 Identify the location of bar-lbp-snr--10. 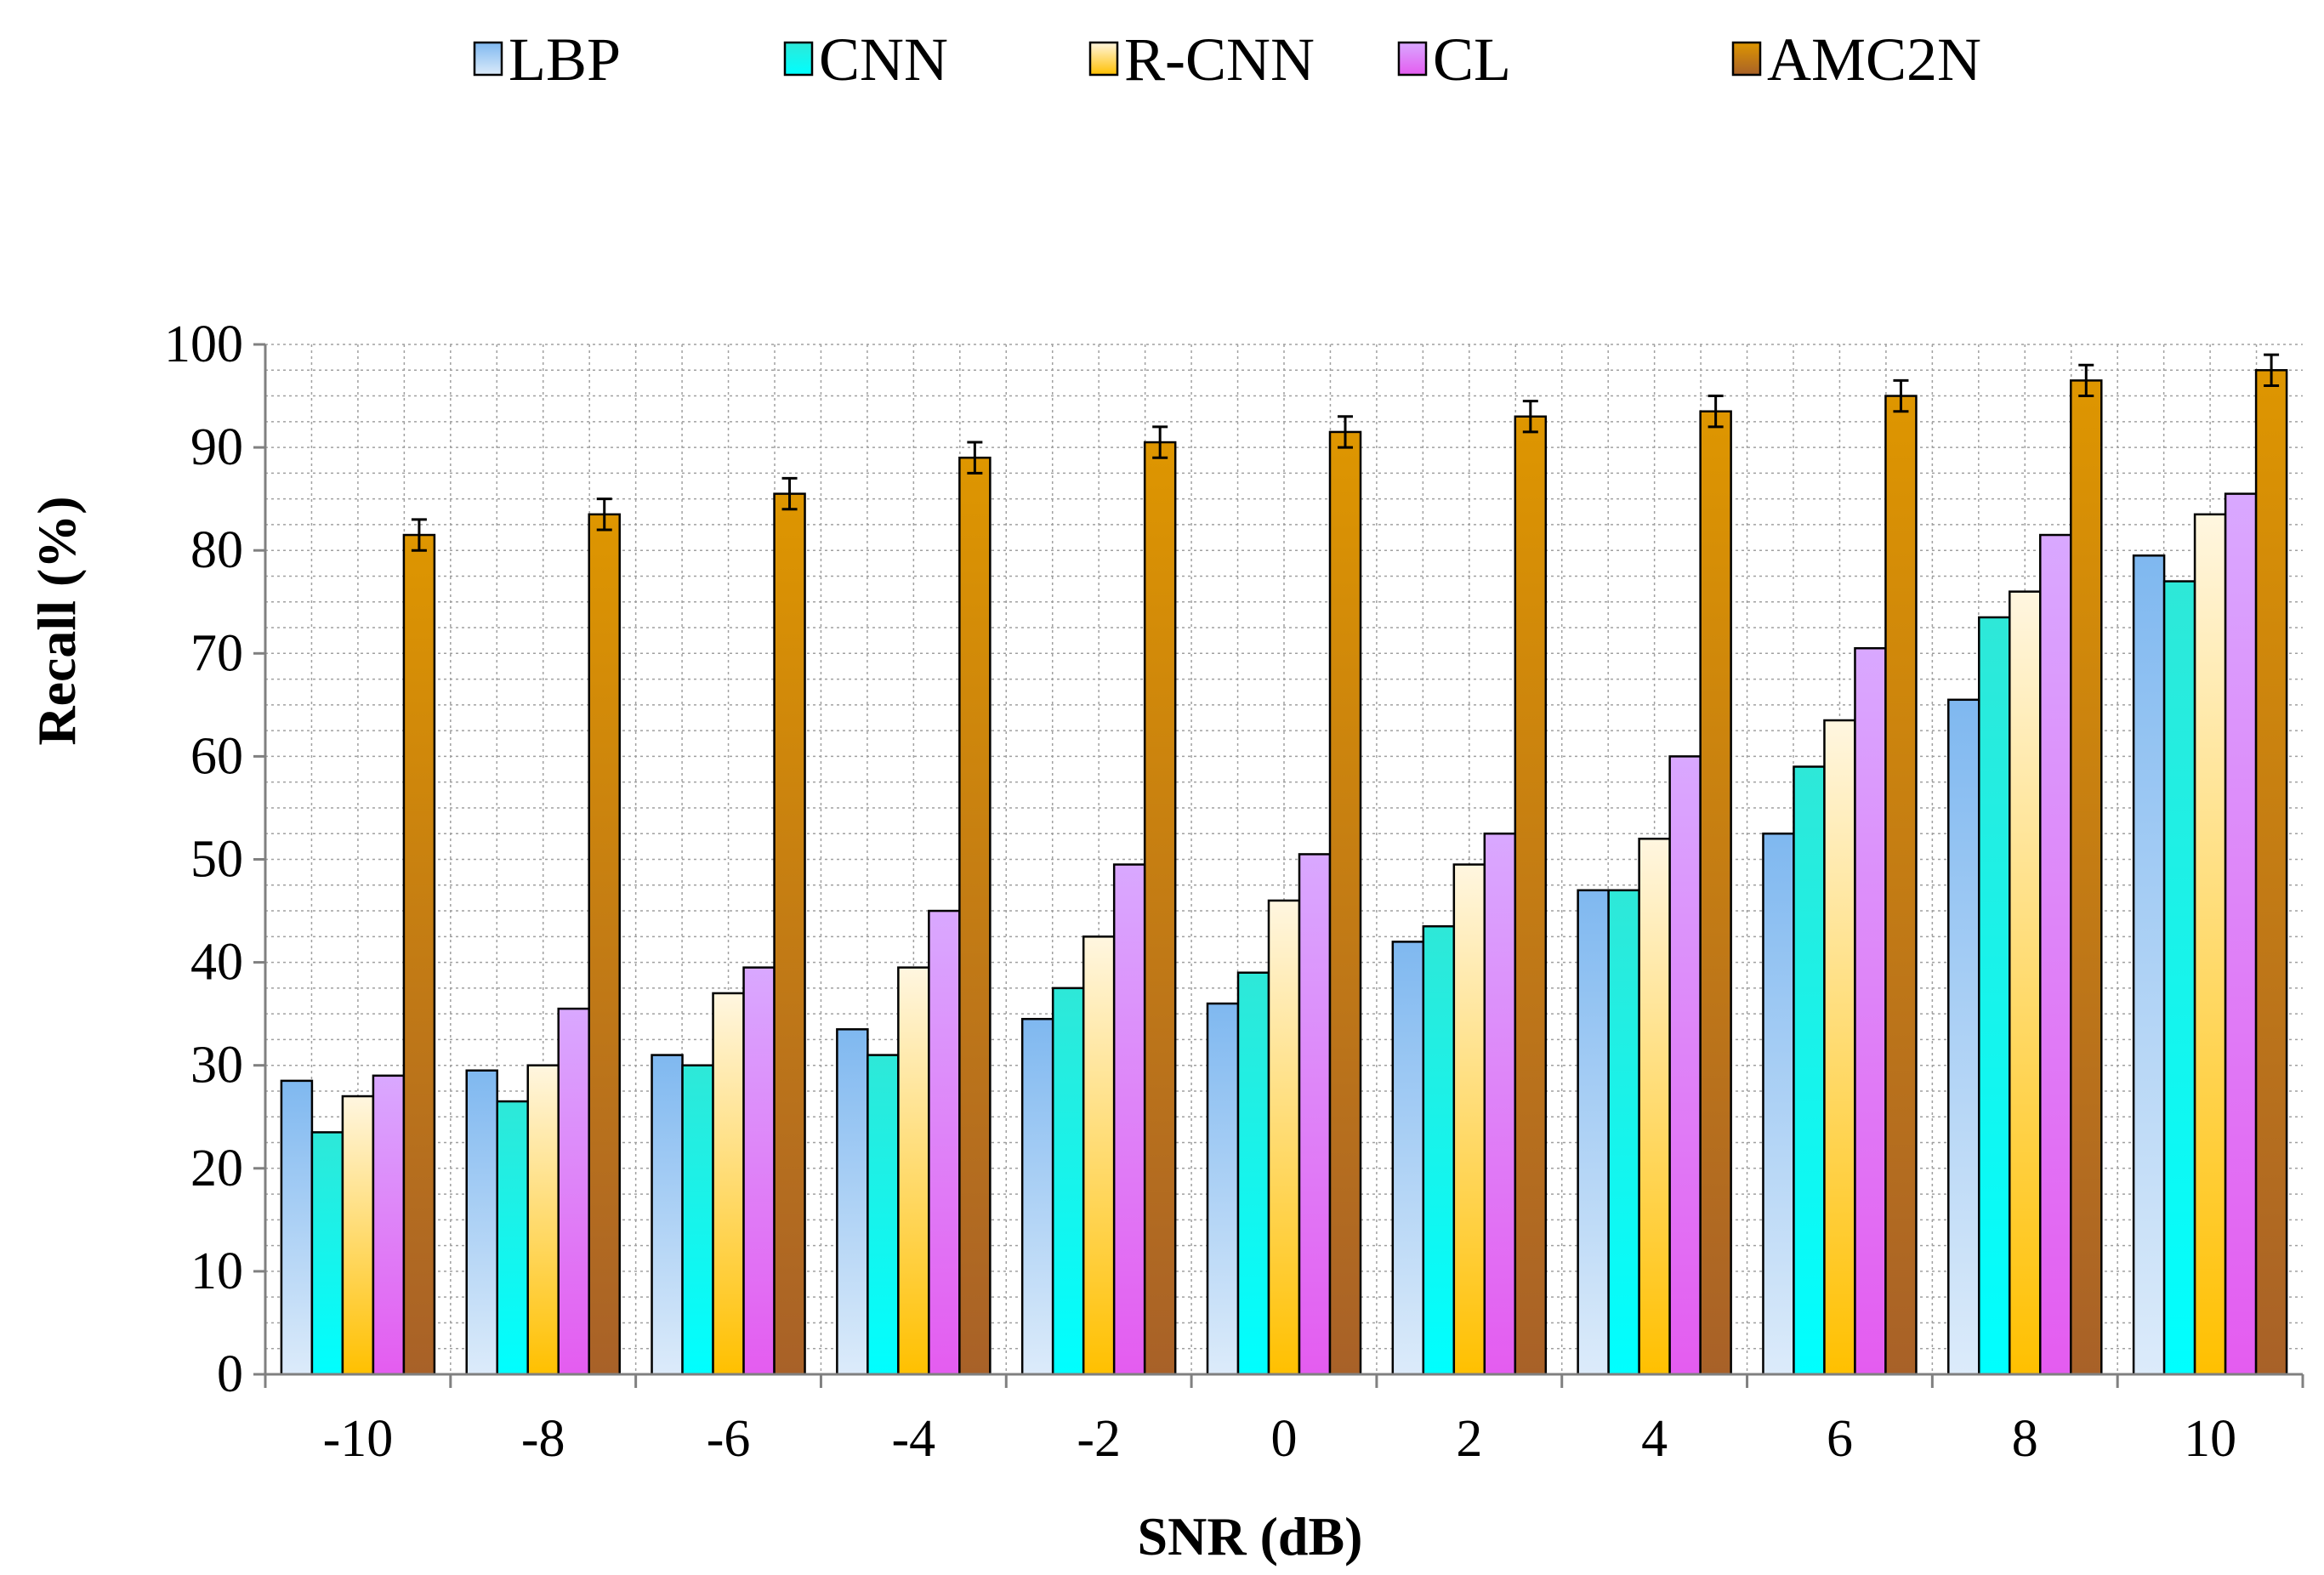
(297, 1227).